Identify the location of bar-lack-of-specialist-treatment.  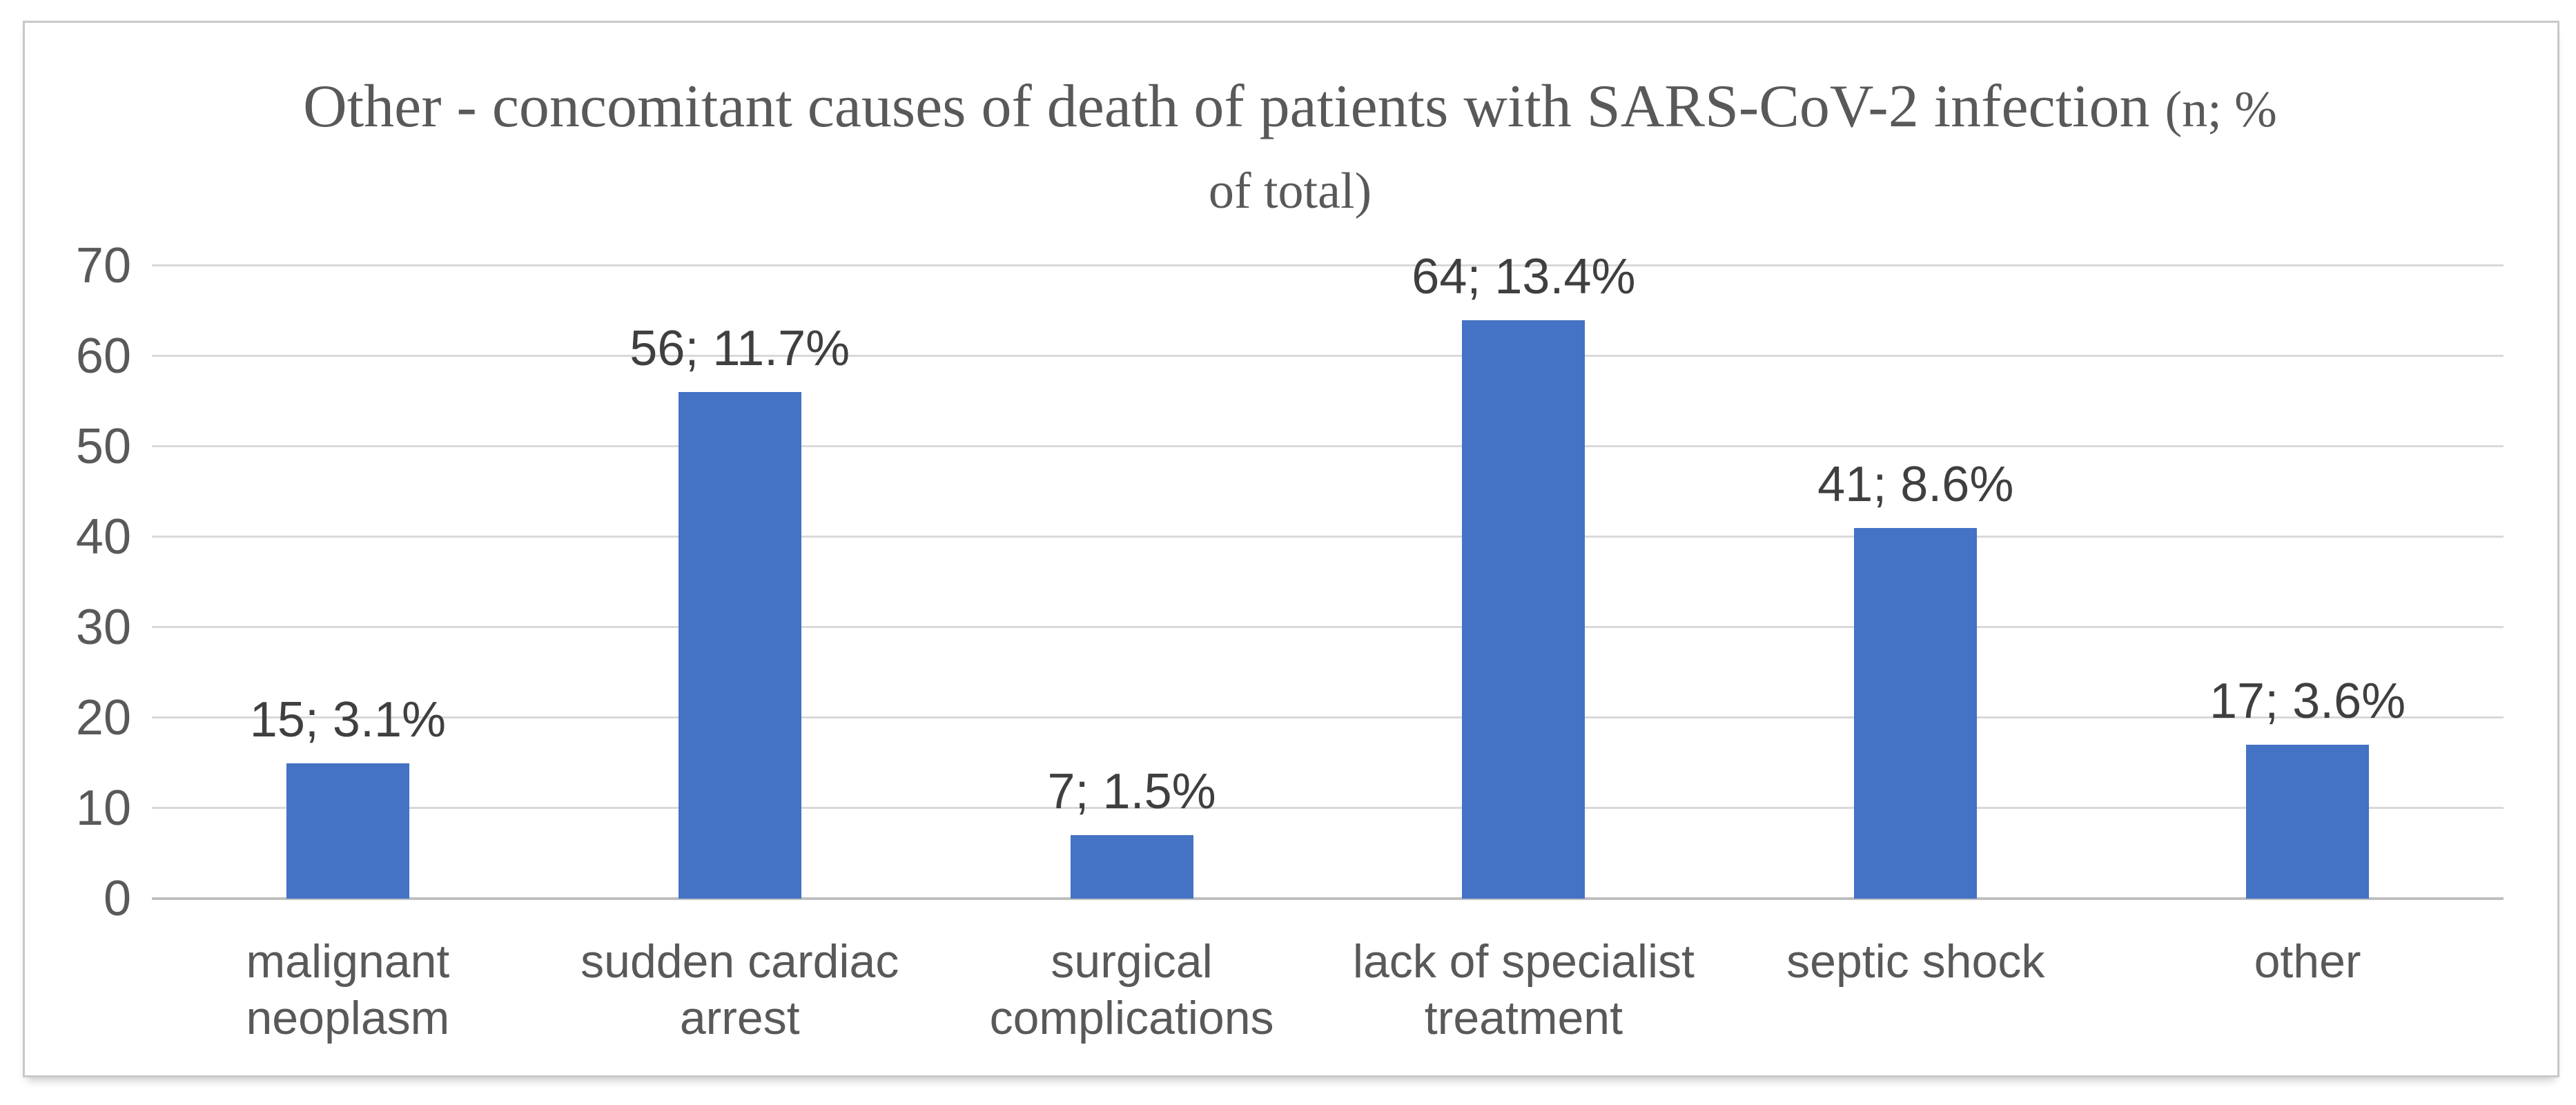
(1523, 609).